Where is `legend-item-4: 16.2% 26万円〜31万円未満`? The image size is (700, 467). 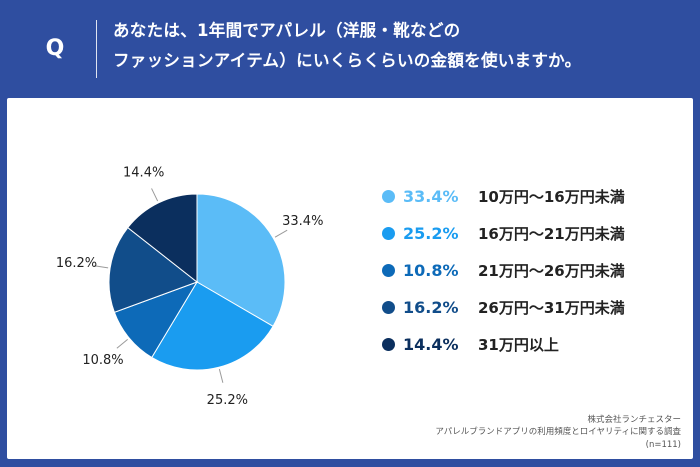
legend-item-4: 16.2% 26万円〜31万円未満 is located at coordinates (532, 307).